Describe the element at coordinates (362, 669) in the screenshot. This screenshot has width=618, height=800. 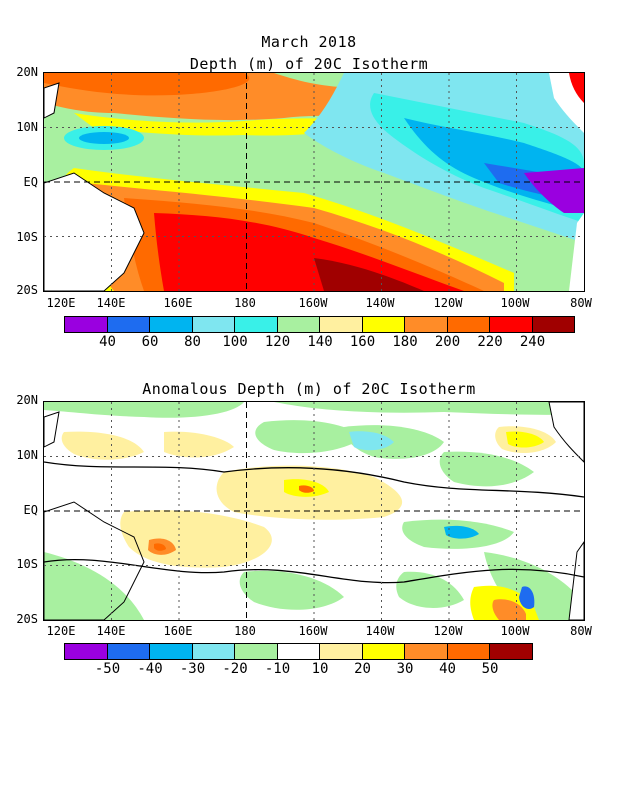
I see `colorbar-label: 20` at that location.